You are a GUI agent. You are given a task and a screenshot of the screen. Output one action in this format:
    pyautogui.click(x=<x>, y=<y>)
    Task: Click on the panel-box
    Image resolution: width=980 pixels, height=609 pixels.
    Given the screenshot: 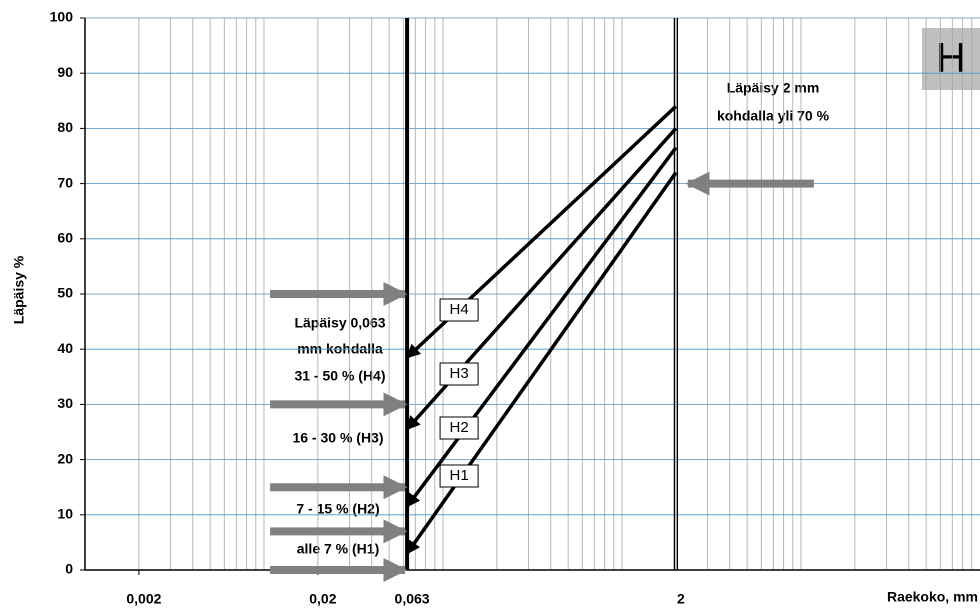 What is the action you would take?
    pyautogui.click(x=951, y=59)
    